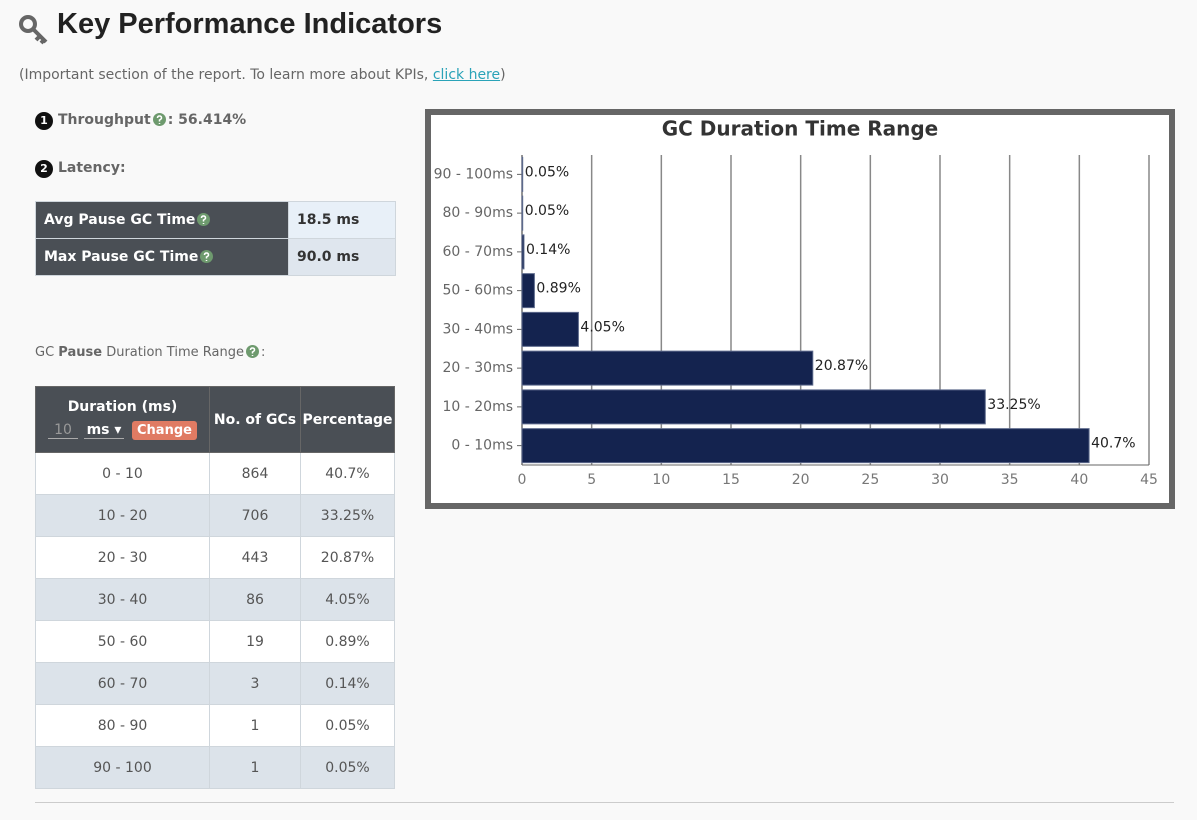  What do you see at coordinates (122, 557) in the screenshot?
I see `table-cell: 20 - 30` at bounding box center [122, 557].